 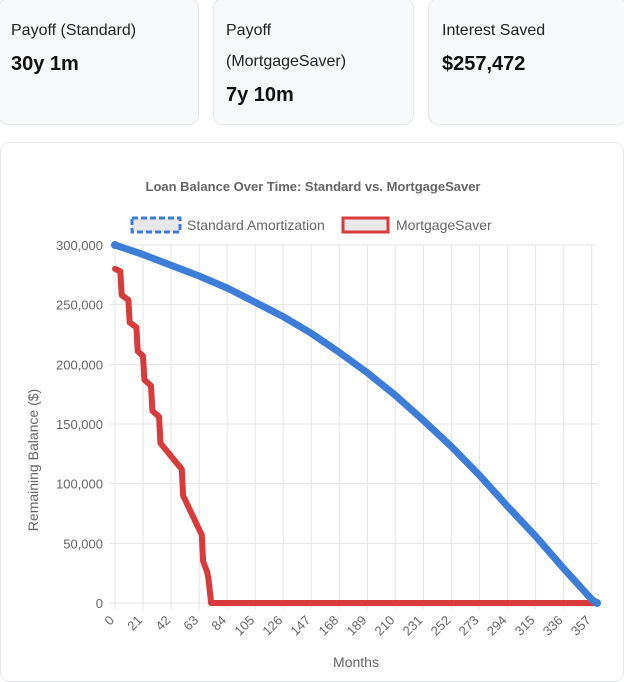 I want to click on x-tick-label: 105, so click(x=244, y=626).